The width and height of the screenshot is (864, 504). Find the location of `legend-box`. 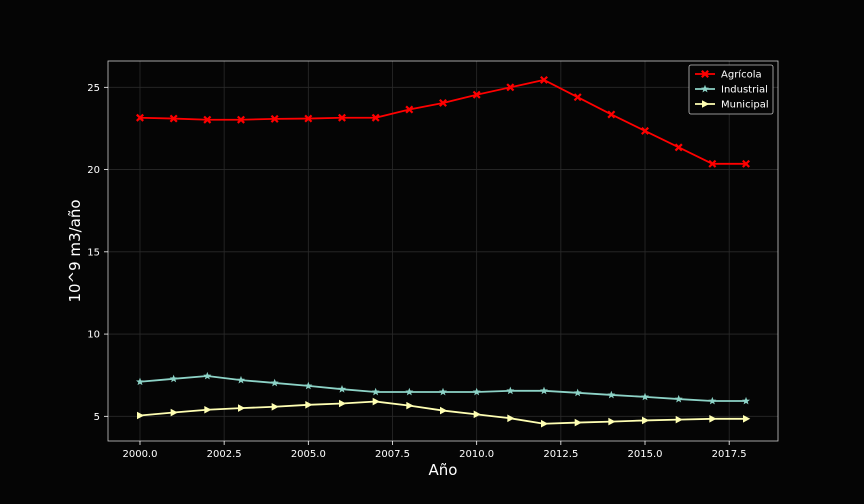

legend-box is located at coordinates (731, 89).